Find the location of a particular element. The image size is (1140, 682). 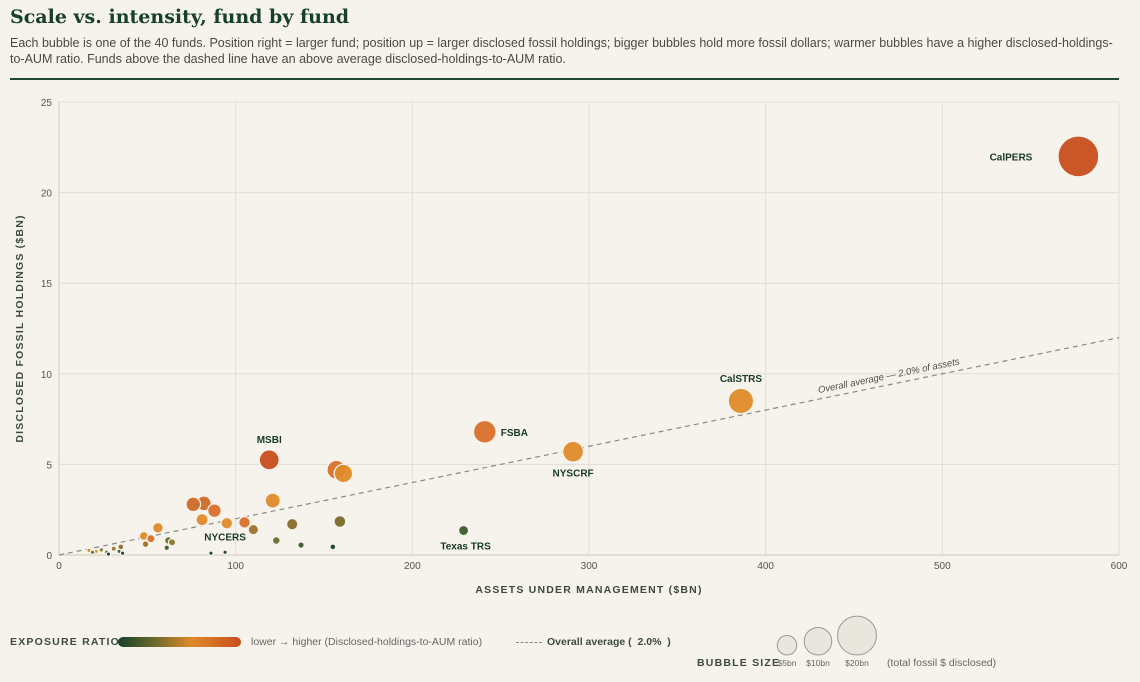

size-legend-label: $10bn is located at coordinates (818, 663).